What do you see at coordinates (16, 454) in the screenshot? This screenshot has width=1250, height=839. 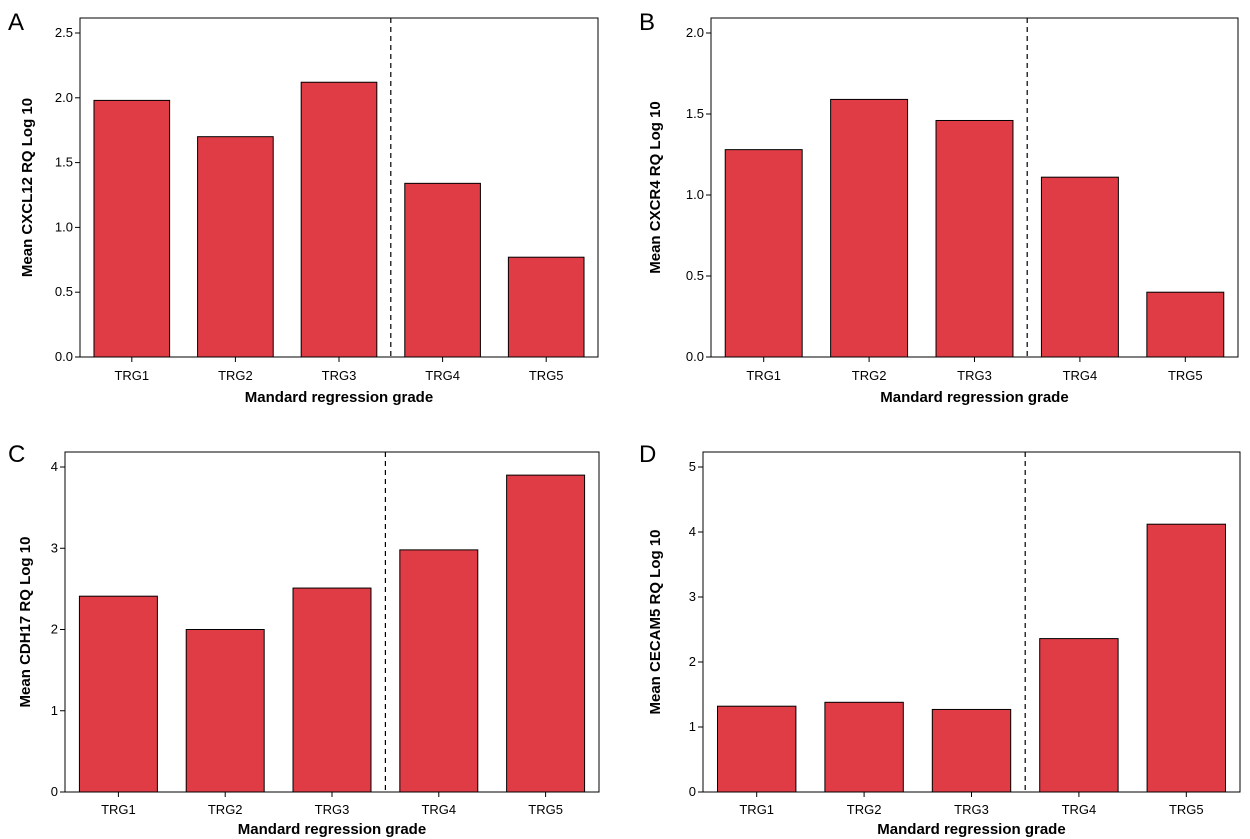 I see `panel-label: C` at bounding box center [16, 454].